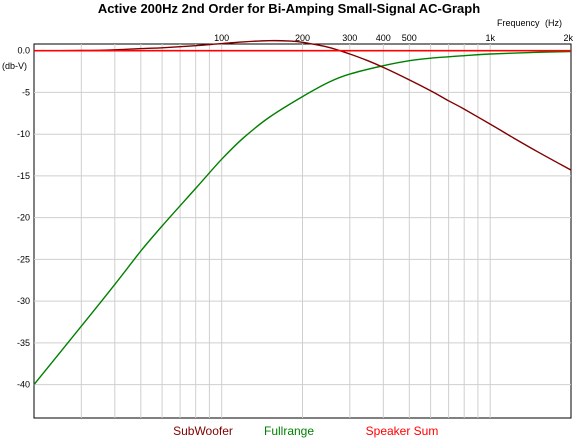 The image size is (578, 439). What do you see at coordinates (23, 51) in the screenshot?
I see `y-tick-label: 0.0` at bounding box center [23, 51].